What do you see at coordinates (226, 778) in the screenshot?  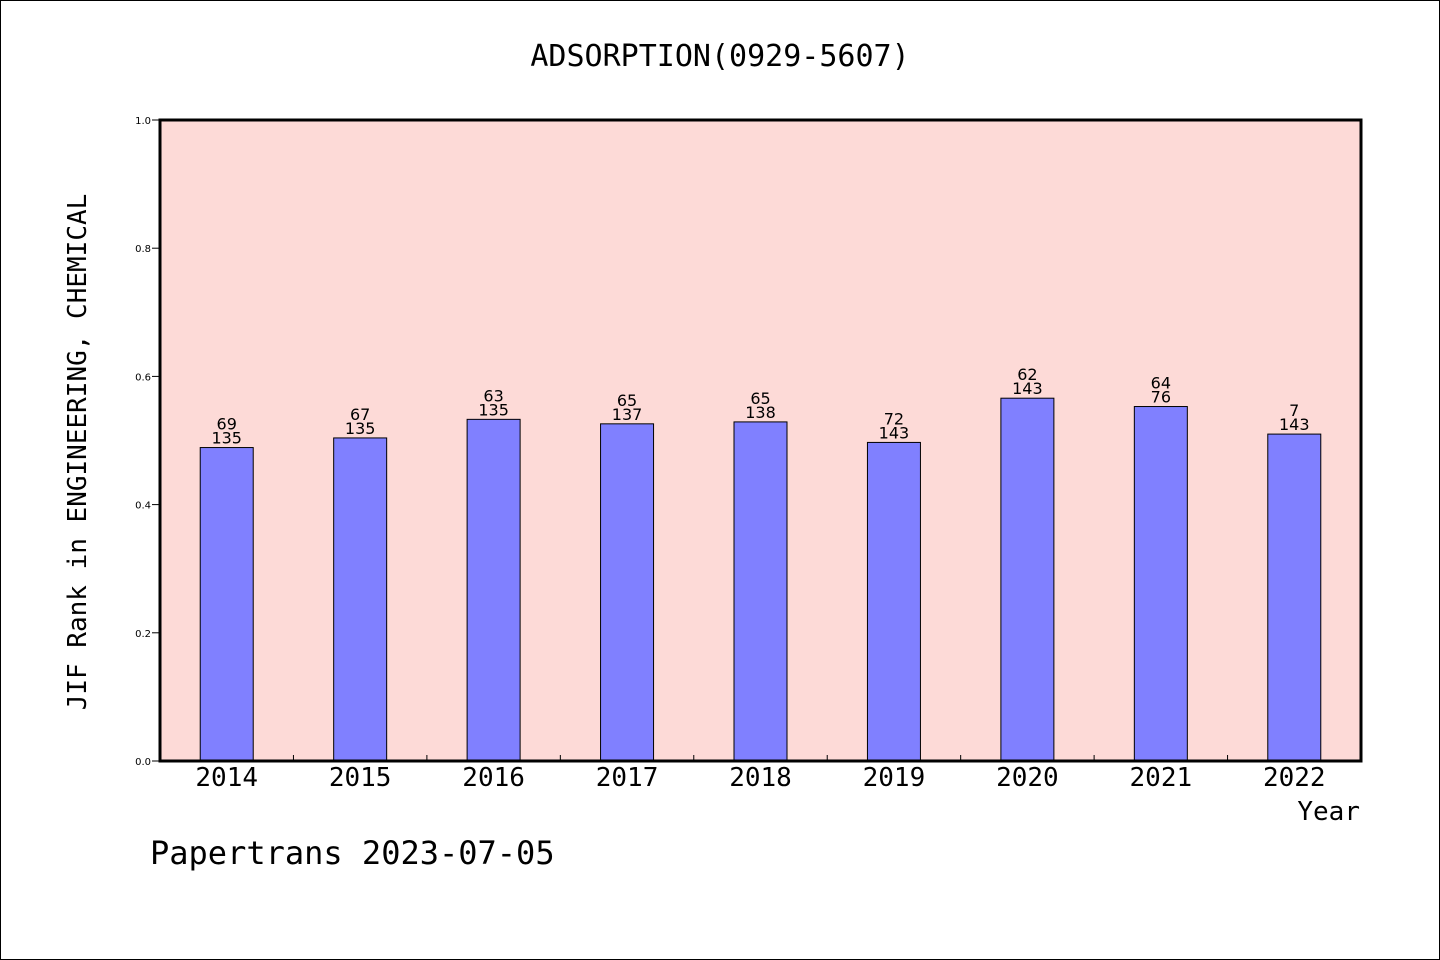 I see `x-tick-label: 2014` at bounding box center [226, 778].